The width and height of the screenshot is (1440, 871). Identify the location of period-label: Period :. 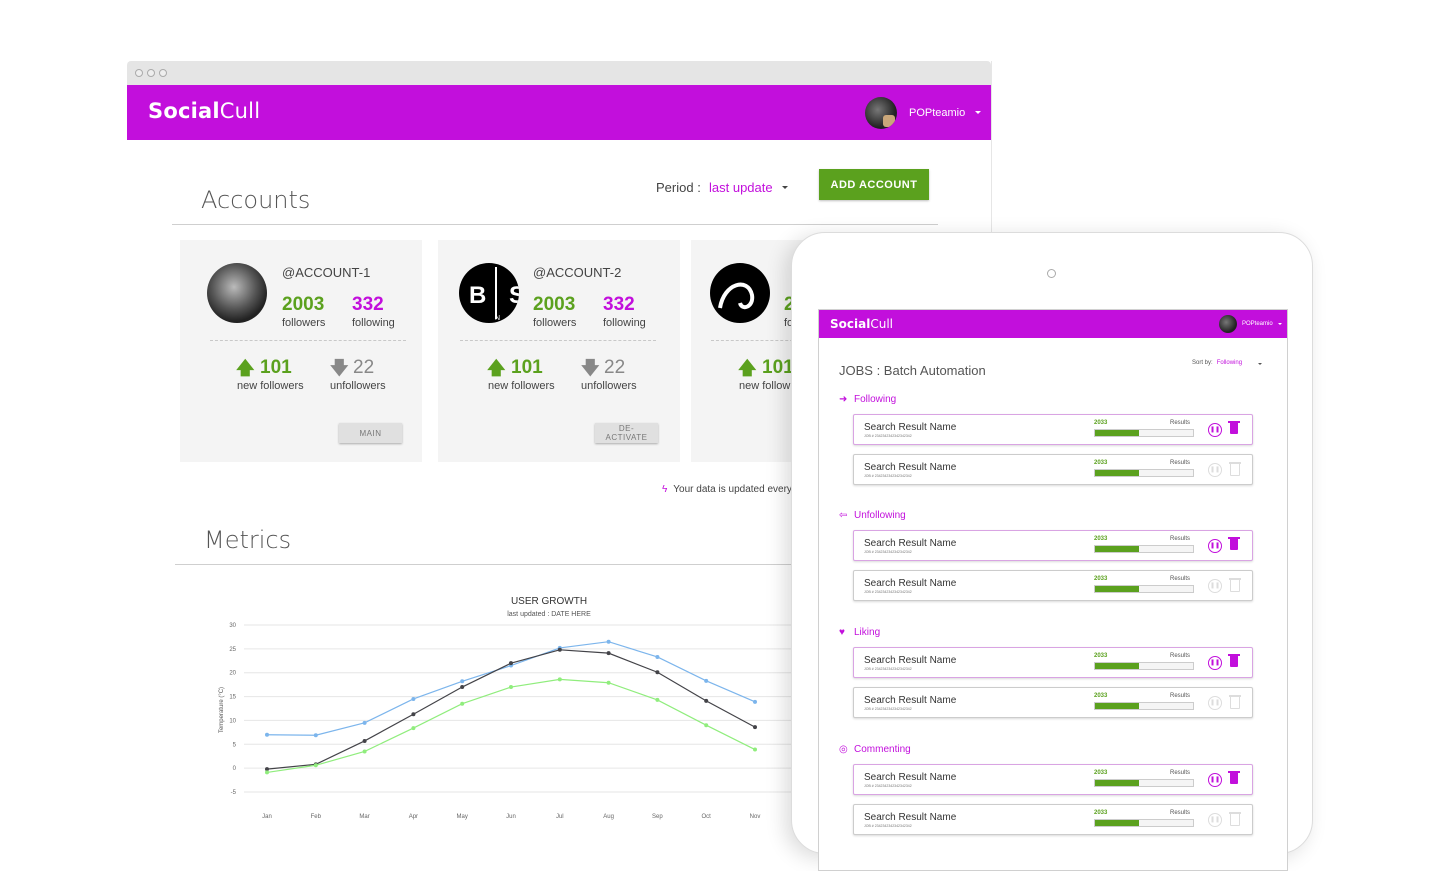
(678, 187).